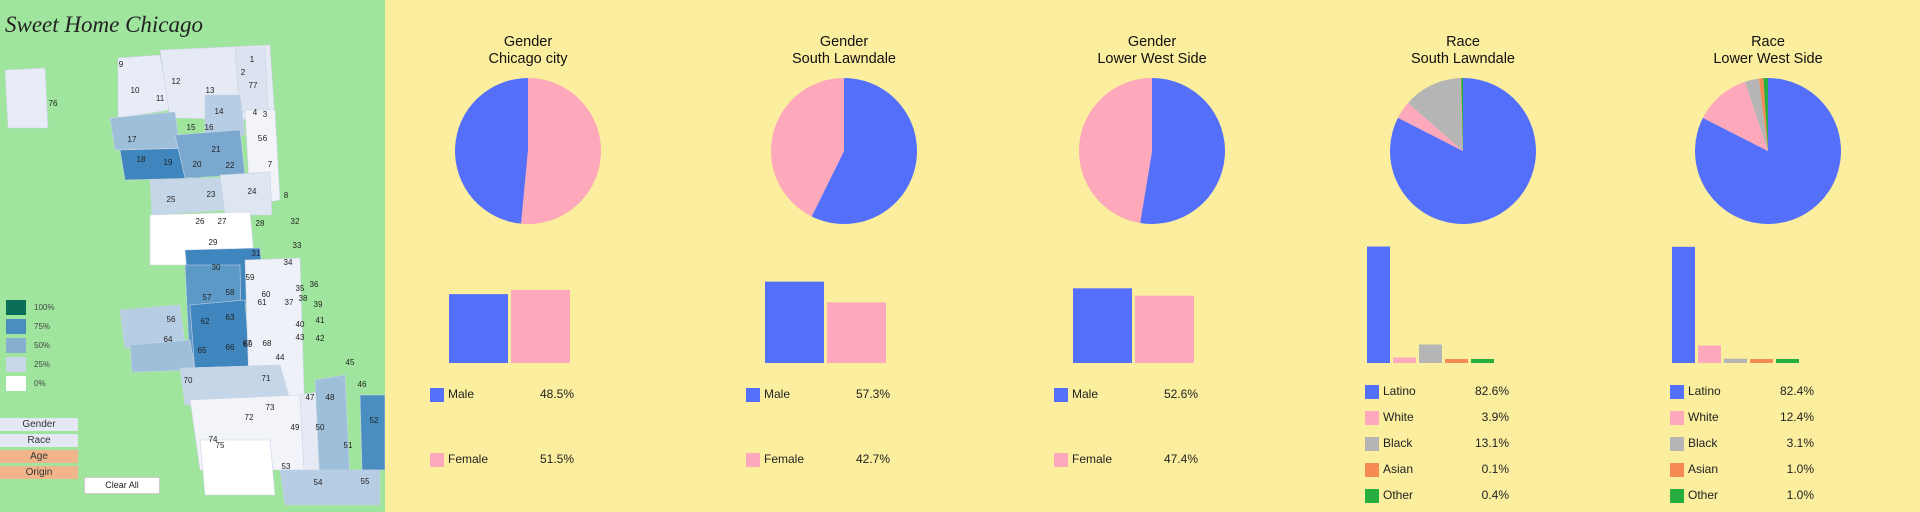 This screenshot has height=512, width=1920. I want to click on community-area-number: 28, so click(260, 223).